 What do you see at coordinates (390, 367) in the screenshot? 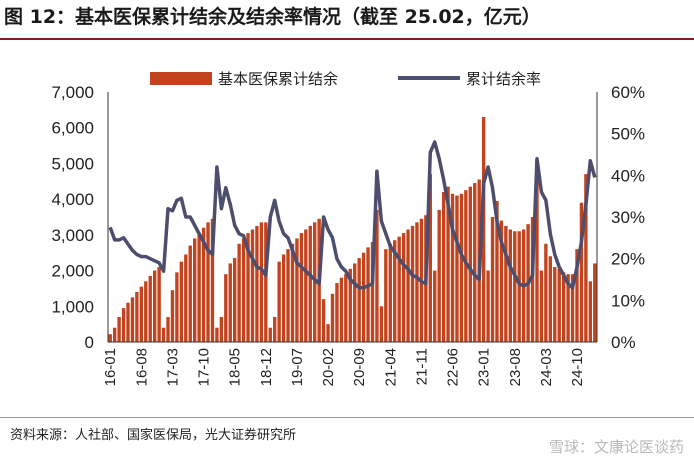
I see `x-axis-tick: 21-04` at bounding box center [390, 367].